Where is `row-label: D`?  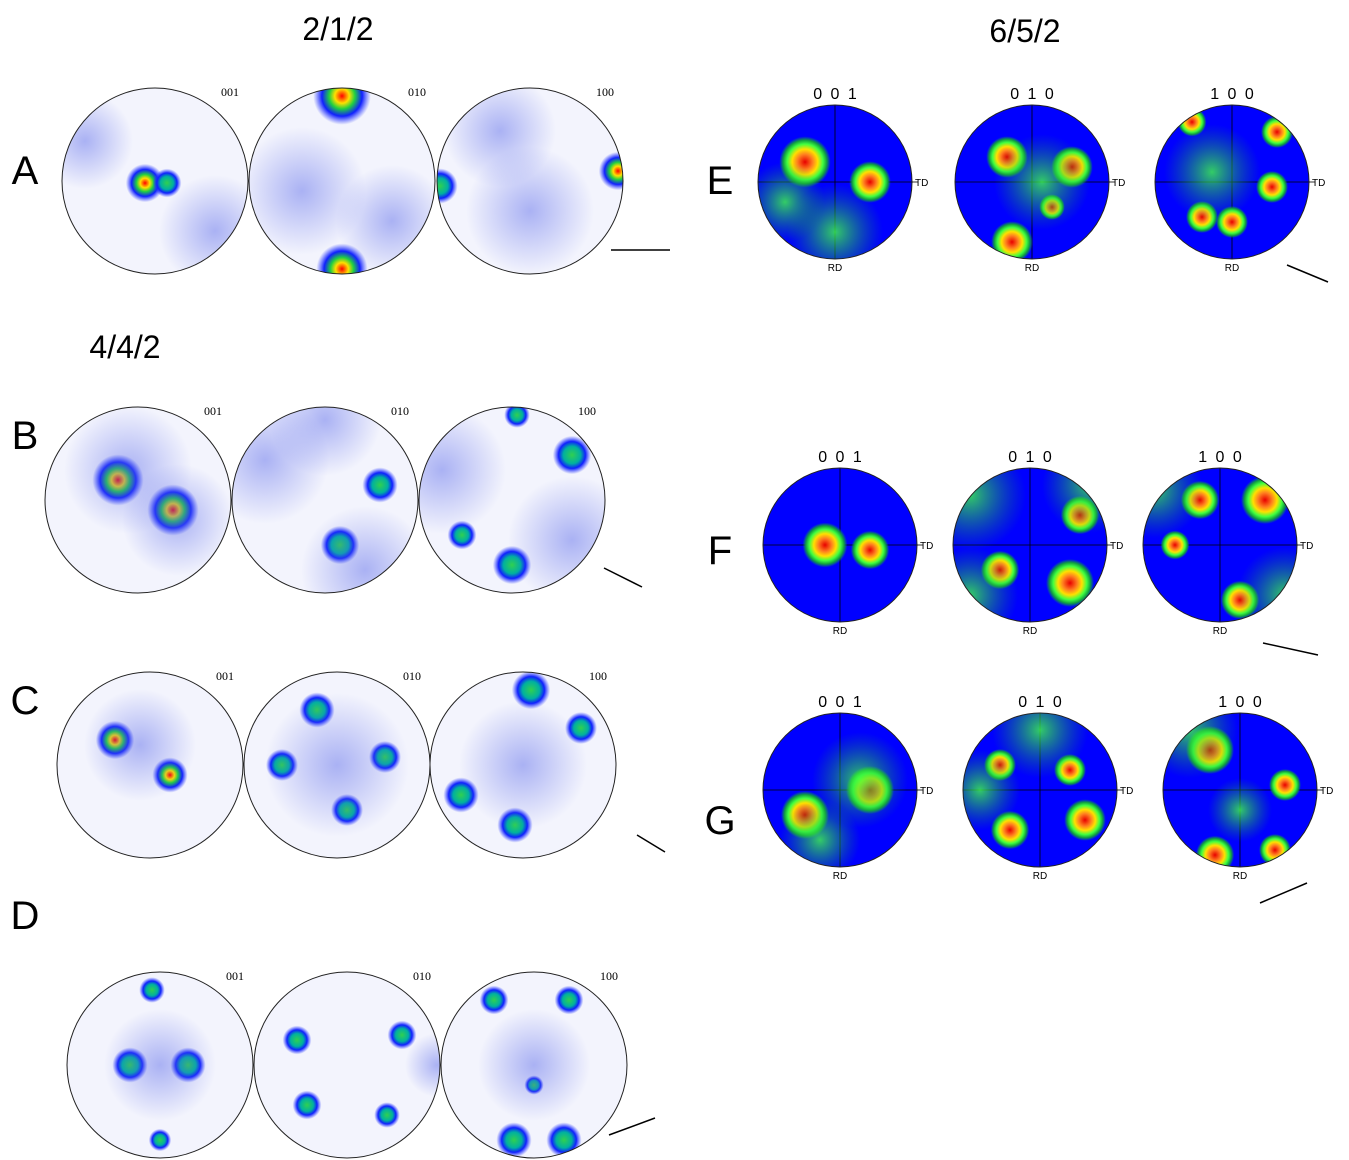
row-label: D is located at coordinates (25, 916).